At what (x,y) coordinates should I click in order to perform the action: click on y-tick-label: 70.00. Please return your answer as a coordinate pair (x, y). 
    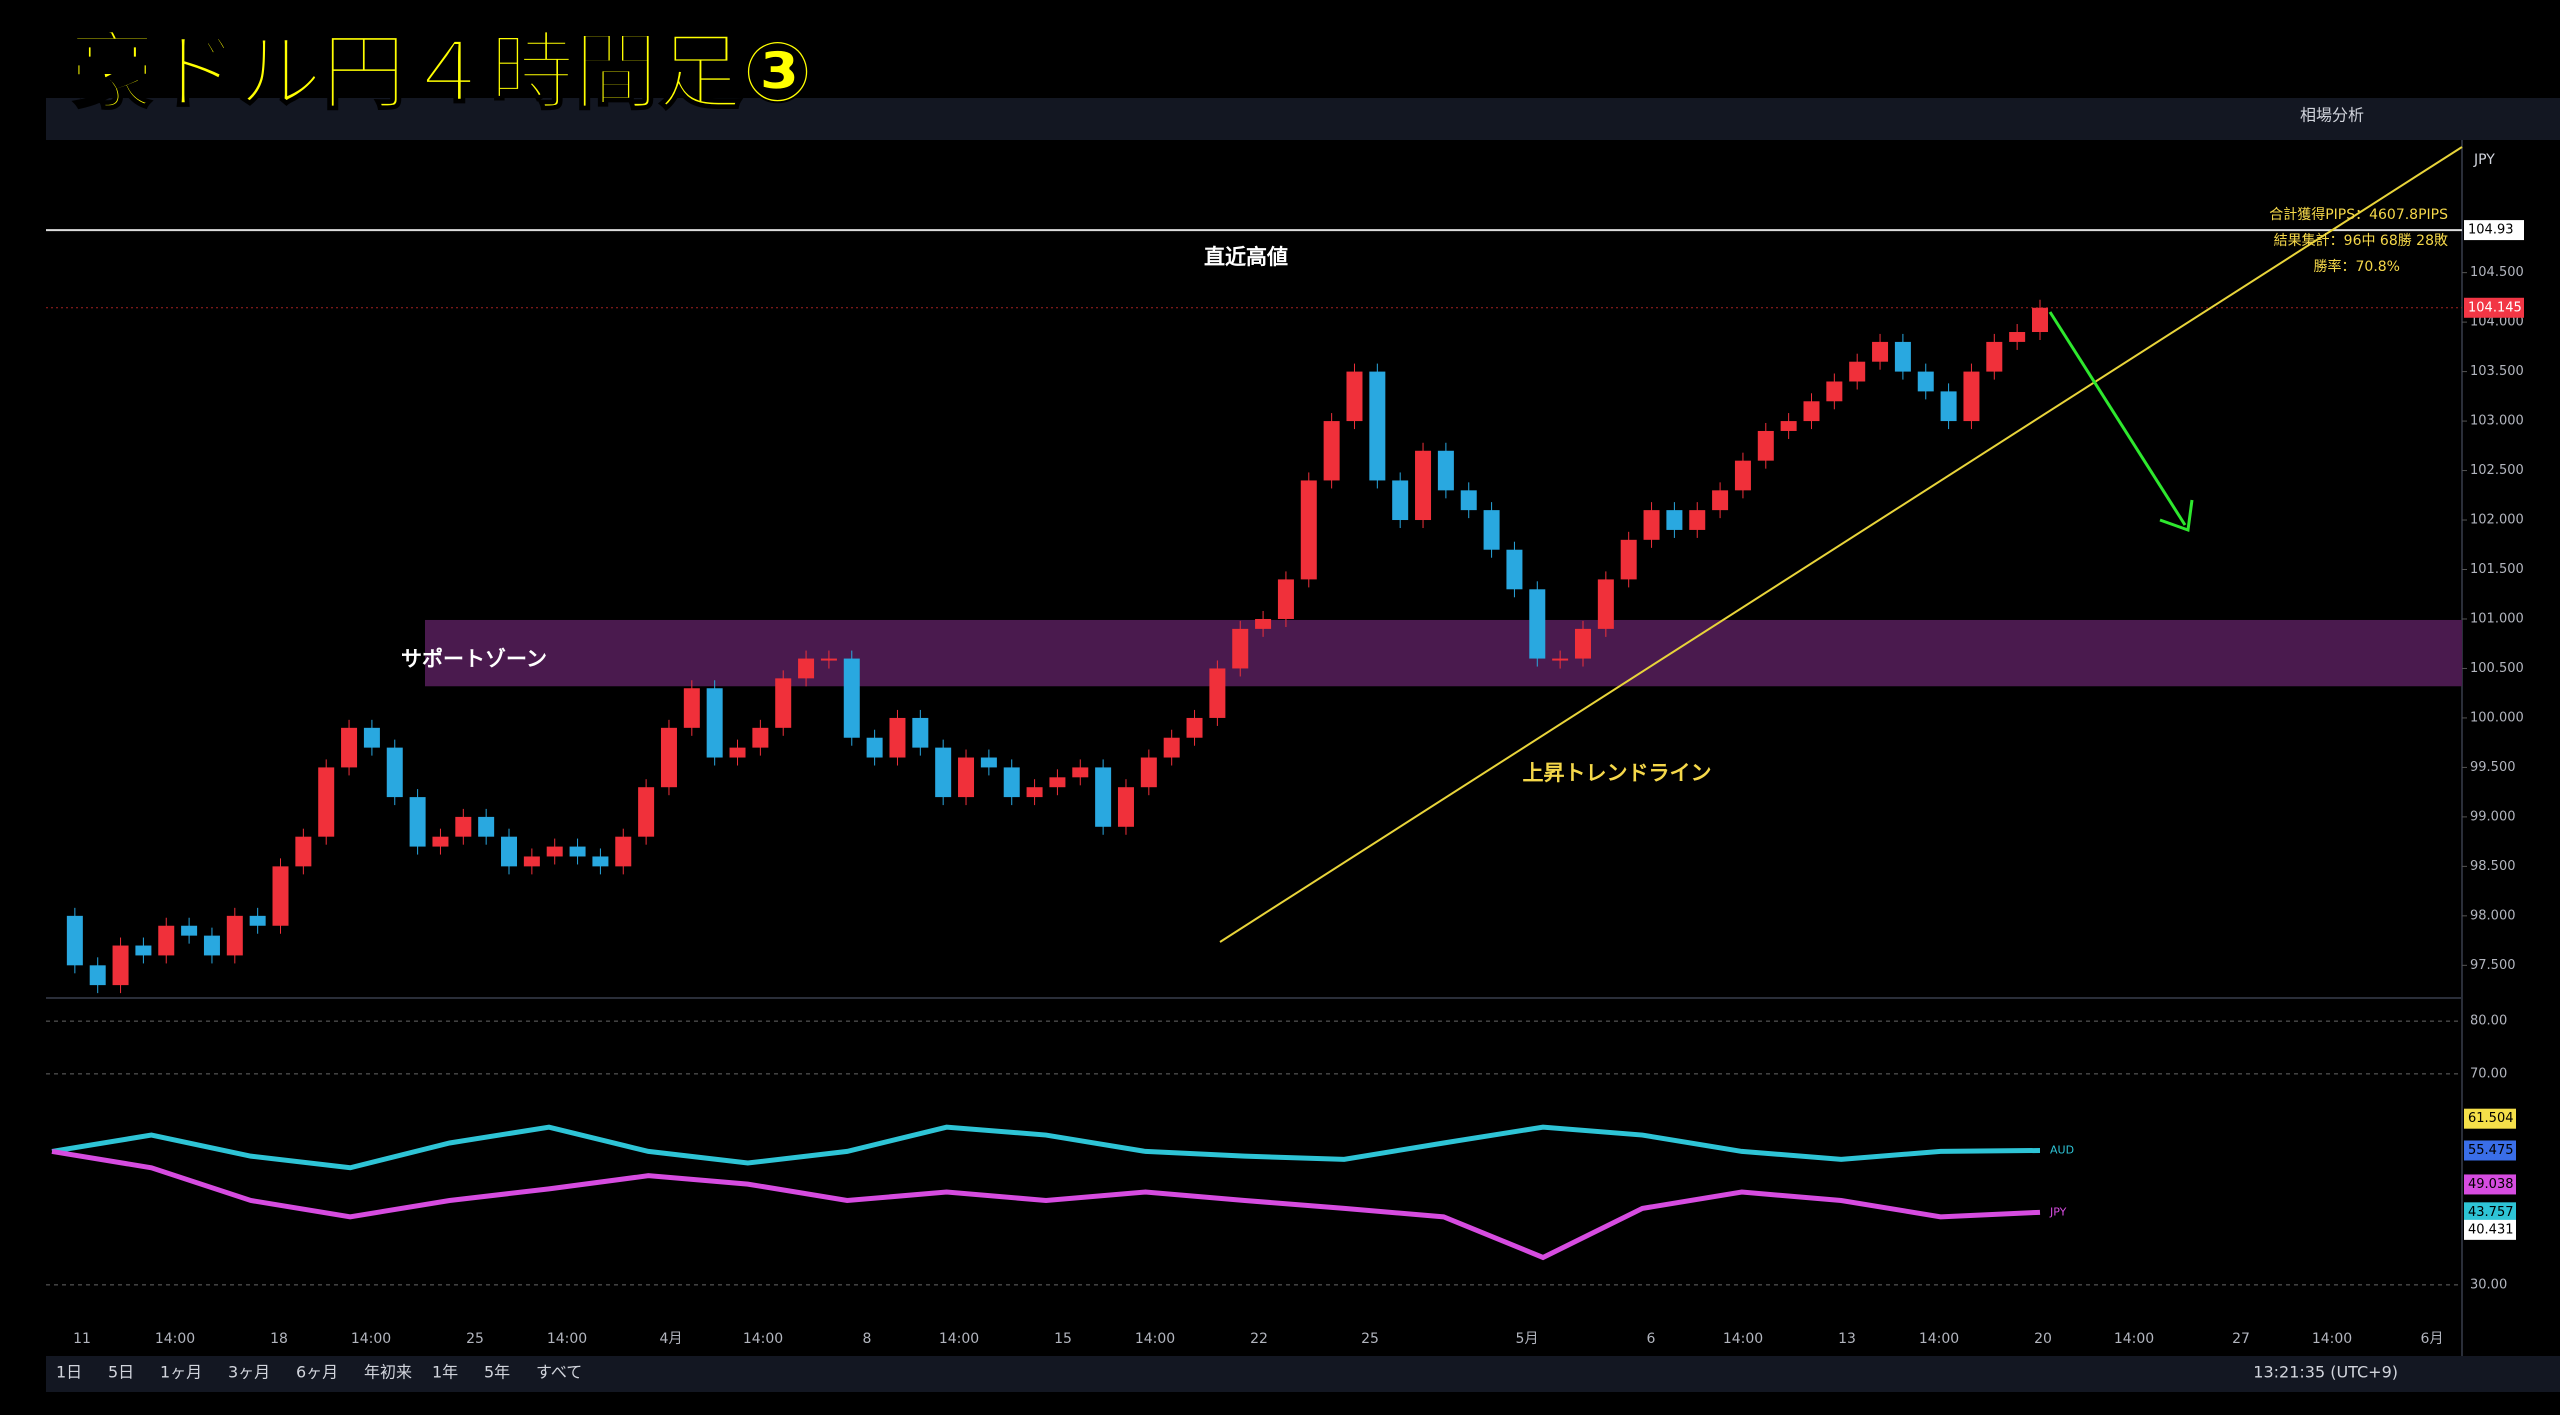
    Looking at the image, I should click on (2488, 1073).